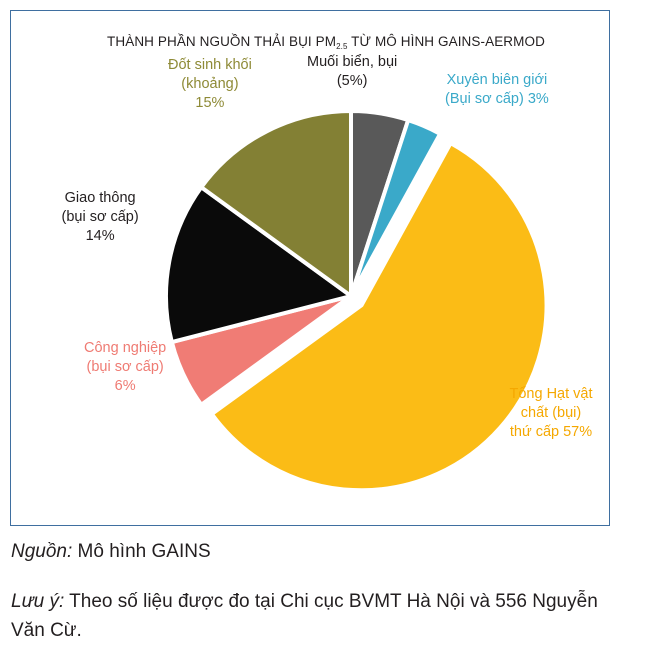 Image resolution: width=652 pixels, height=661 pixels. Describe the element at coordinates (42, 551) in the screenshot. I see `source-label: Nguồn:` at that location.